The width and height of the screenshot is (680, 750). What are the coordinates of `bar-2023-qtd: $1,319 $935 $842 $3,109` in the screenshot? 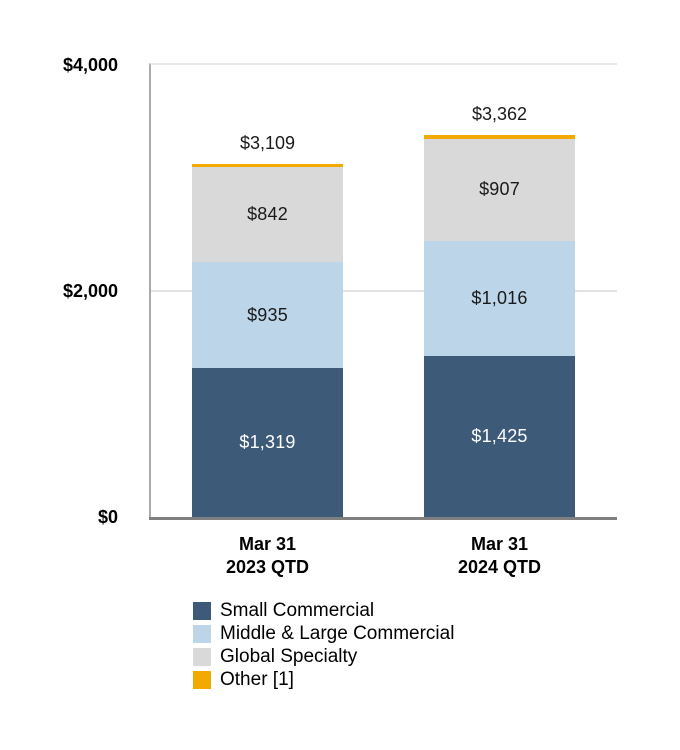 It's located at (267, 325).